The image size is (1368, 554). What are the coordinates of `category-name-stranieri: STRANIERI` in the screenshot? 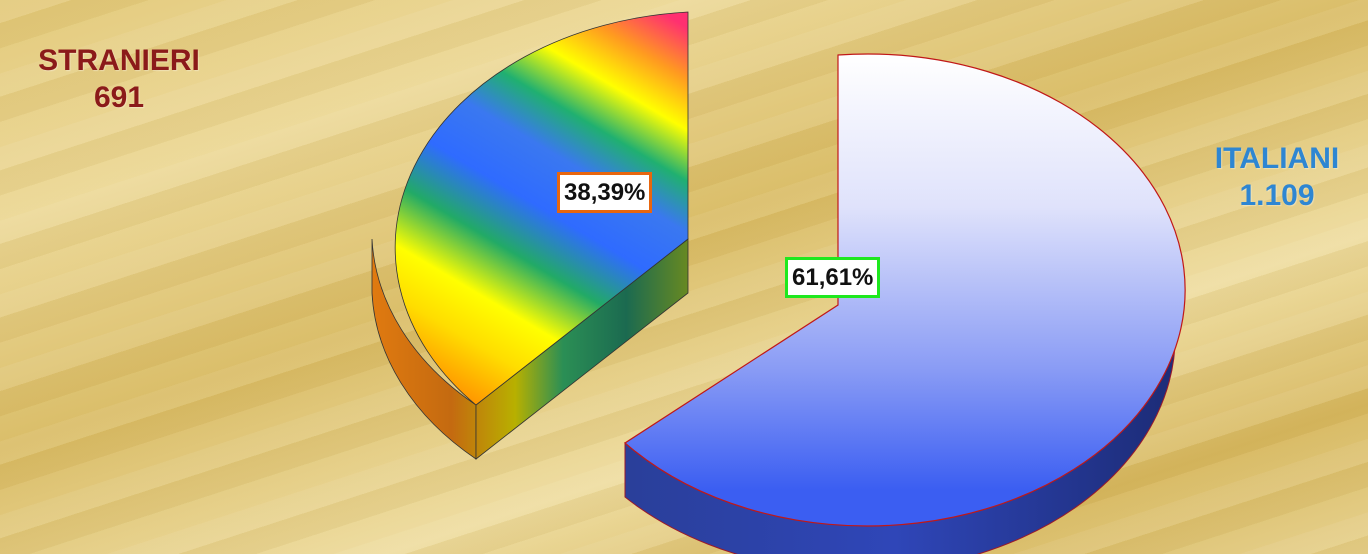 It's located at (119, 60).